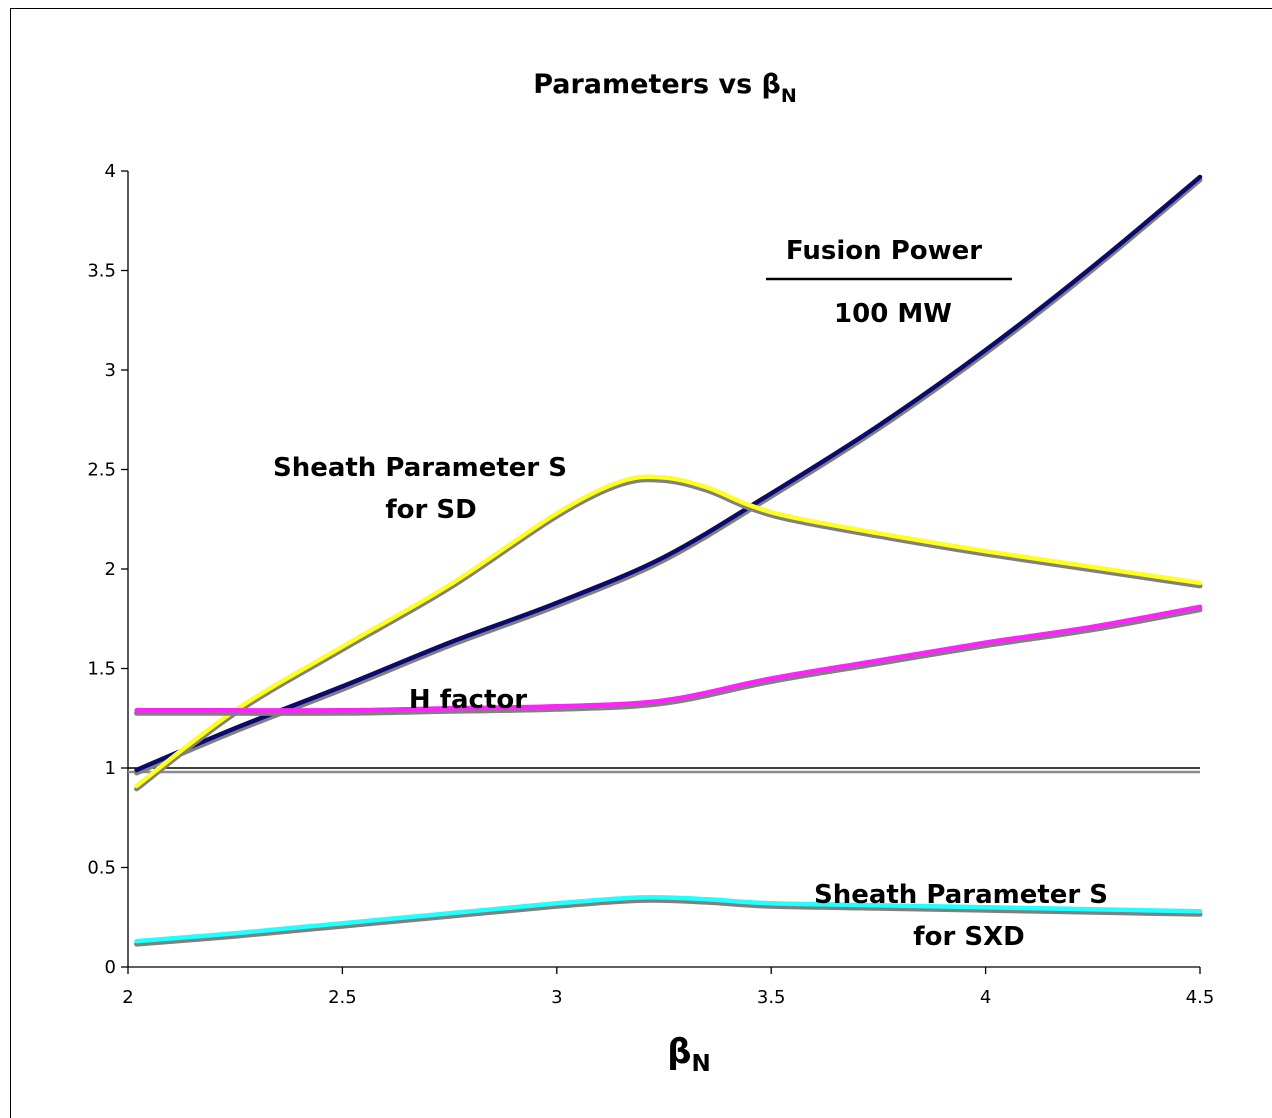 The image size is (1272, 1118). What do you see at coordinates (420, 468) in the screenshot?
I see `sd-label-line1: Sheath Parameter S` at bounding box center [420, 468].